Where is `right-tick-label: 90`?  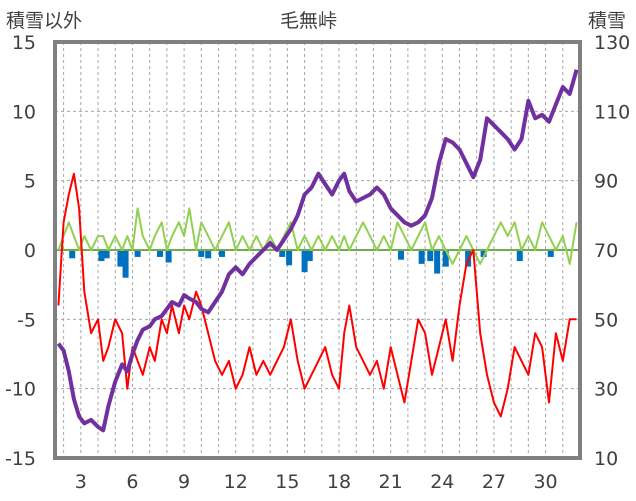
right-tick-label: 90 is located at coordinates (606, 182).